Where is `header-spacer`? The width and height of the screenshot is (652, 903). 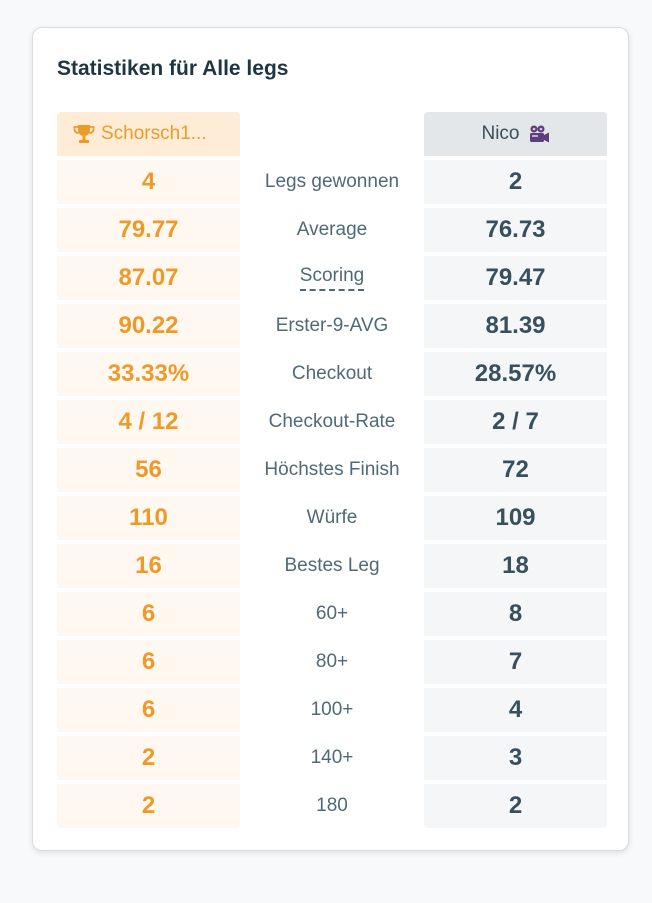
header-spacer is located at coordinates (332, 134).